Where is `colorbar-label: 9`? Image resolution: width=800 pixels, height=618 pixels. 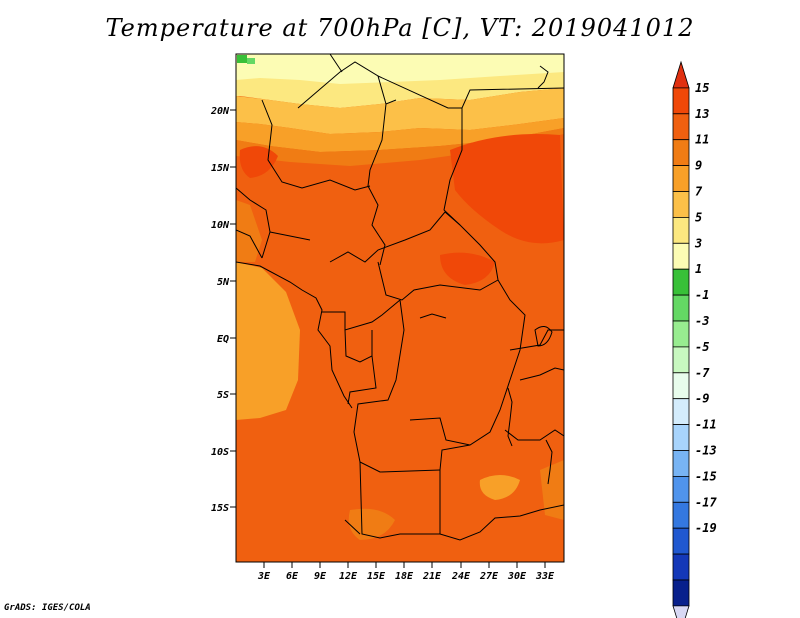
colorbar-label: 9 is located at coordinates (698, 166).